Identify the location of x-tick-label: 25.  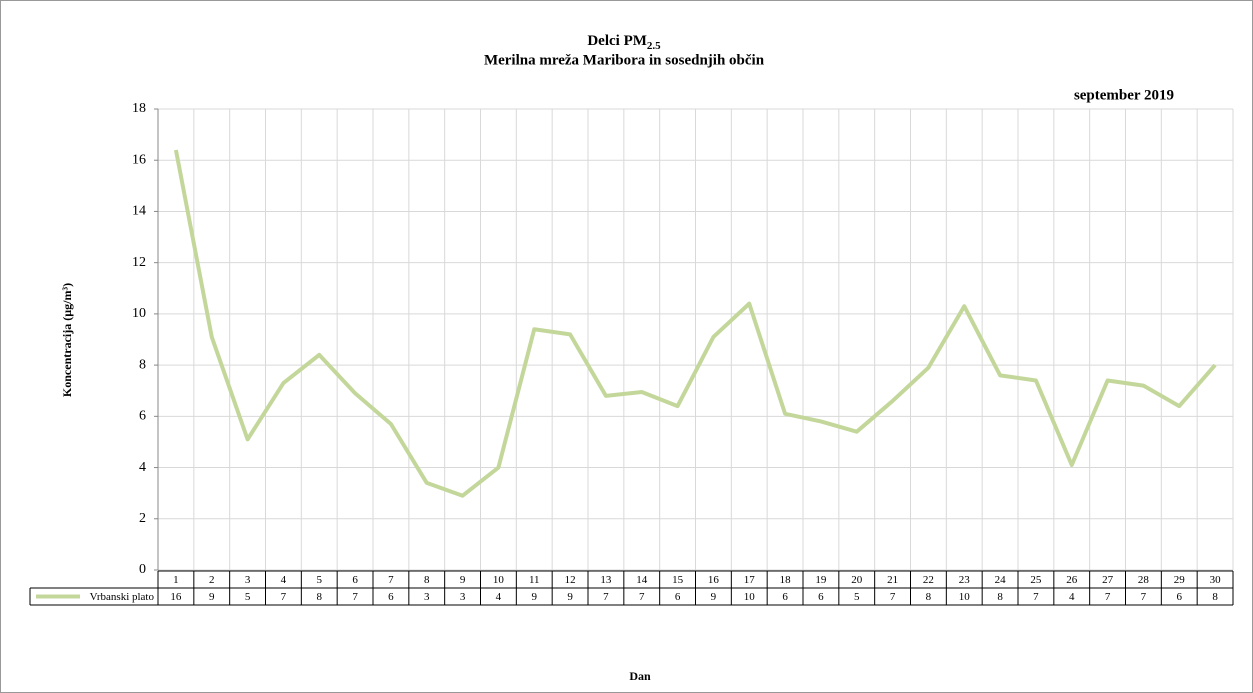
(1036, 580).